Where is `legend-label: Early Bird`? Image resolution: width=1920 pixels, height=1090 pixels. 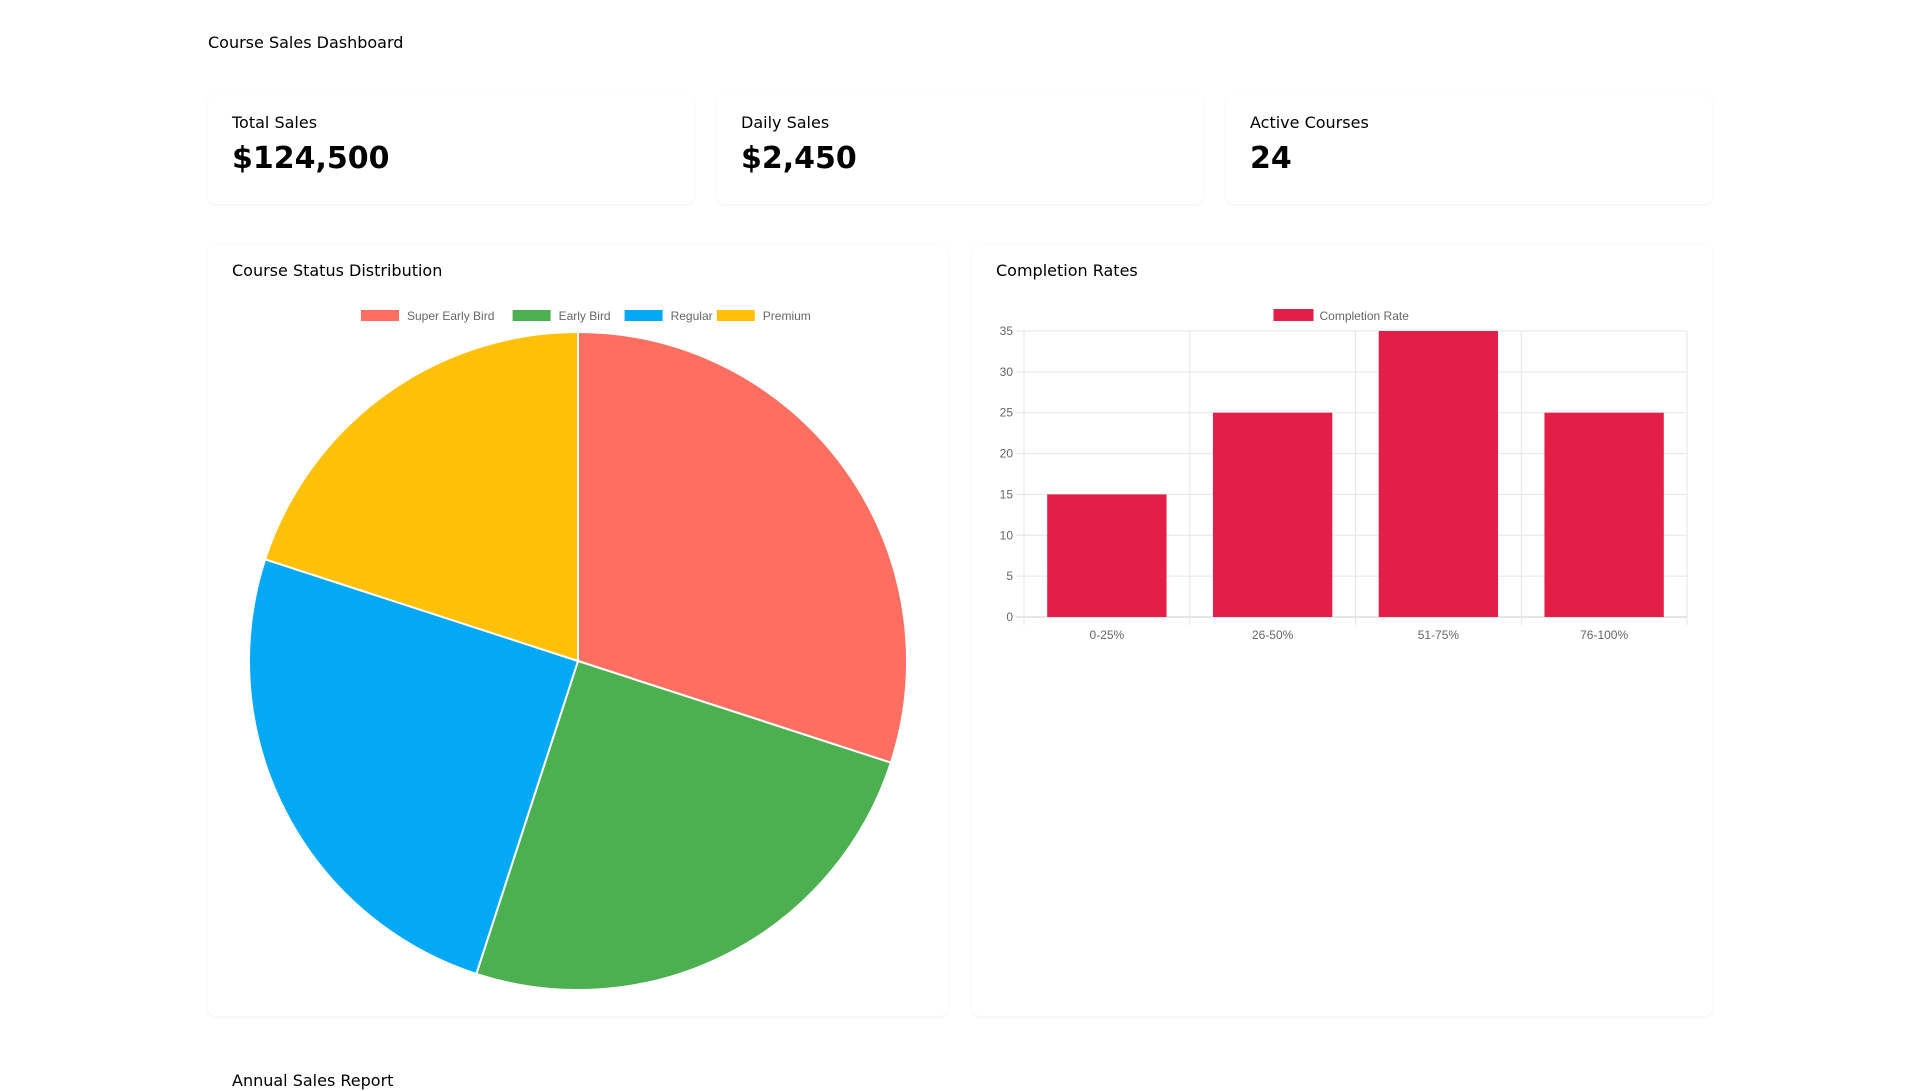
legend-label: Early Bird is located at coordinates (585, 316).